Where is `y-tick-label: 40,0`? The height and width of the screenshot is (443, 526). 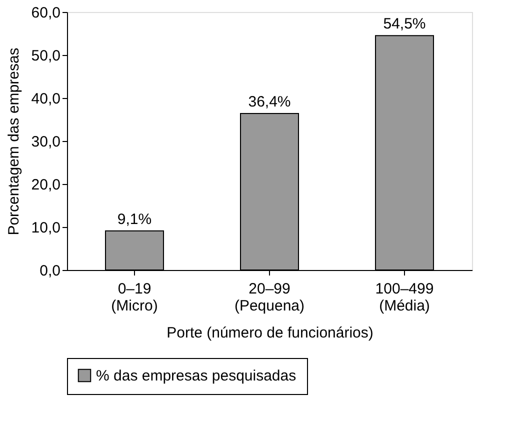 y-tick-label: 40,0 is located at coordinates (45, 99).